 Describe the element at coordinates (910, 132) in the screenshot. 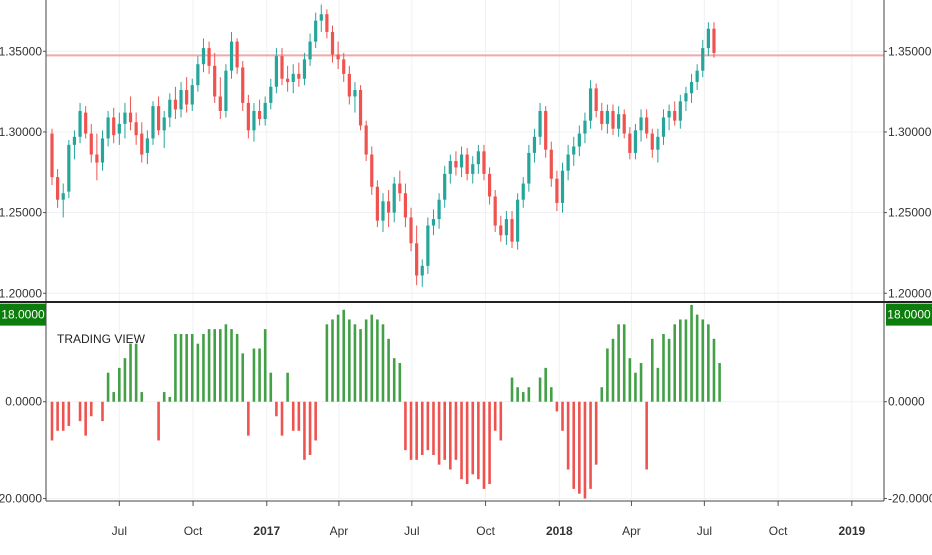

I see `price-y-label-right: 1.30000` at that location.